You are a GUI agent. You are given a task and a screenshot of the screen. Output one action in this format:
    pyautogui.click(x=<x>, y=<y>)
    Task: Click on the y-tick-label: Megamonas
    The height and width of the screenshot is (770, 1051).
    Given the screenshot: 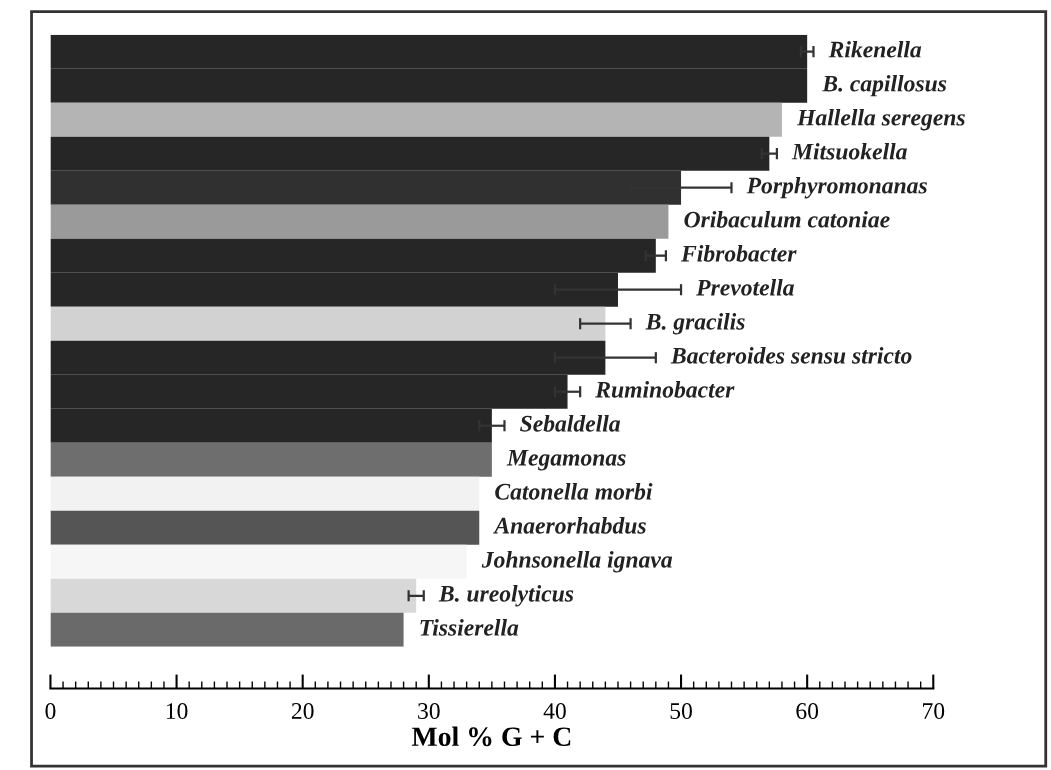 What is the action you would take?
    pyautogui.click(x=566, y=460)
    